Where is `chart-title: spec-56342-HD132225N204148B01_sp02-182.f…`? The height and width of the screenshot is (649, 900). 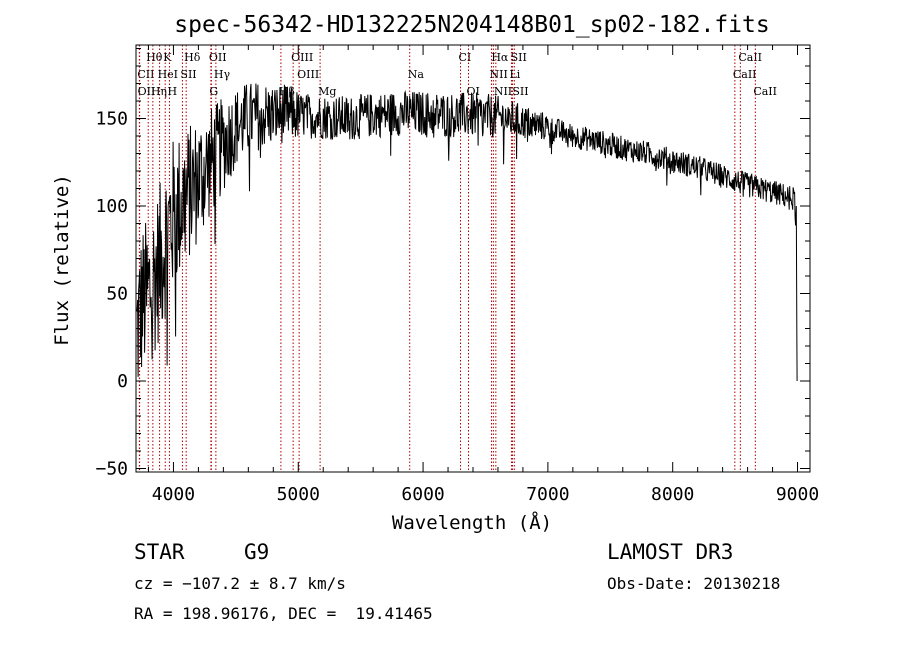
chart-title: spec-56342-HD132225N204148B01_sp02-182.f… is located at coordinates (471, 25).